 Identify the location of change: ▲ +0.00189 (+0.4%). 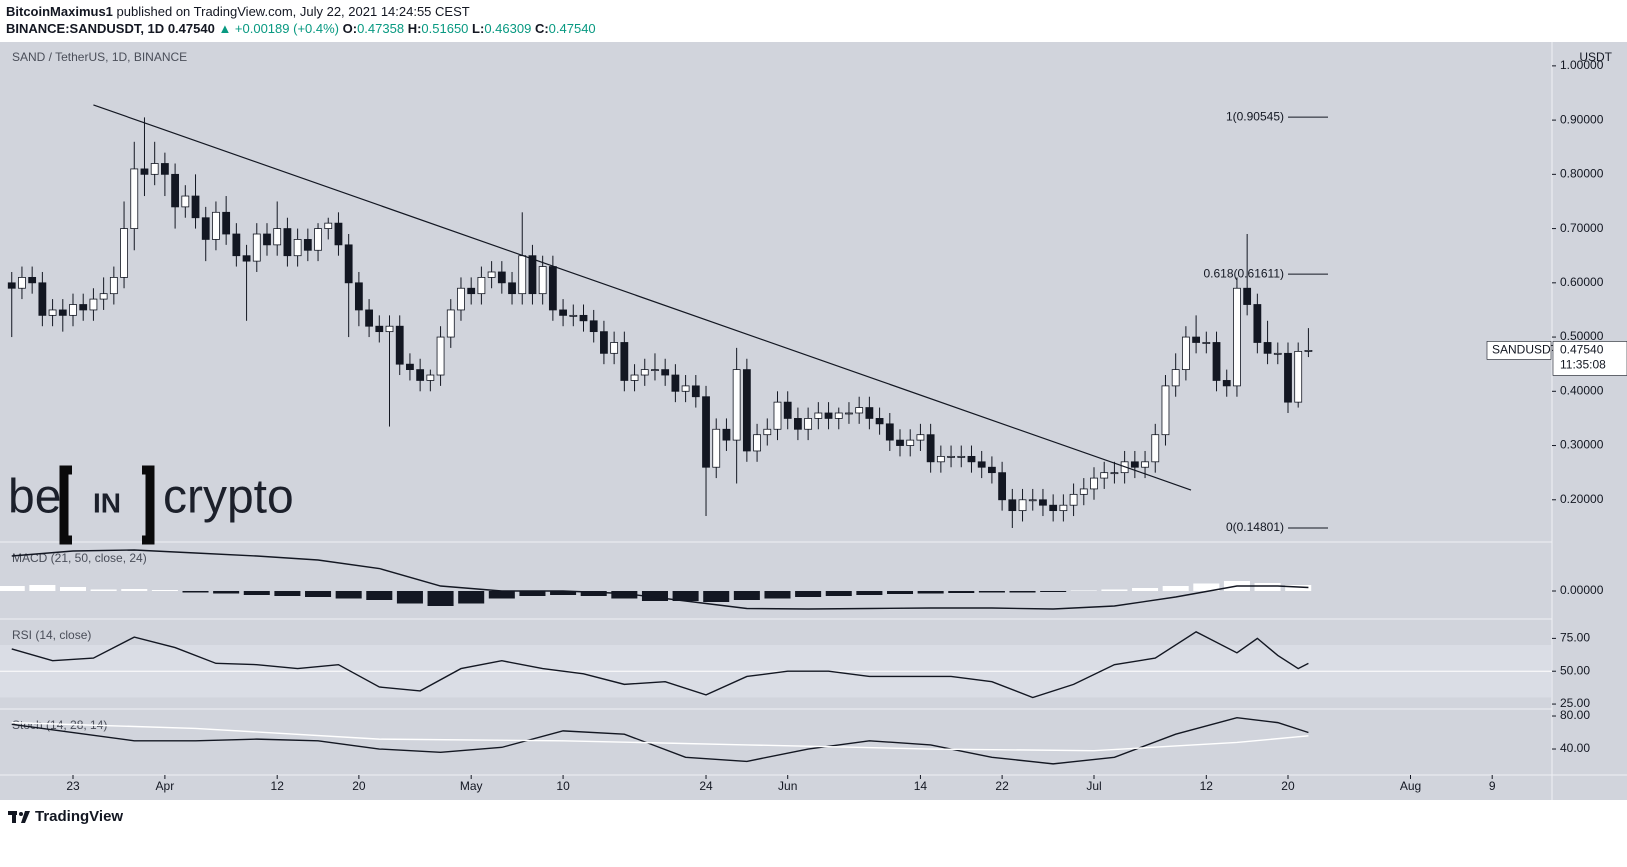
(278, 28).